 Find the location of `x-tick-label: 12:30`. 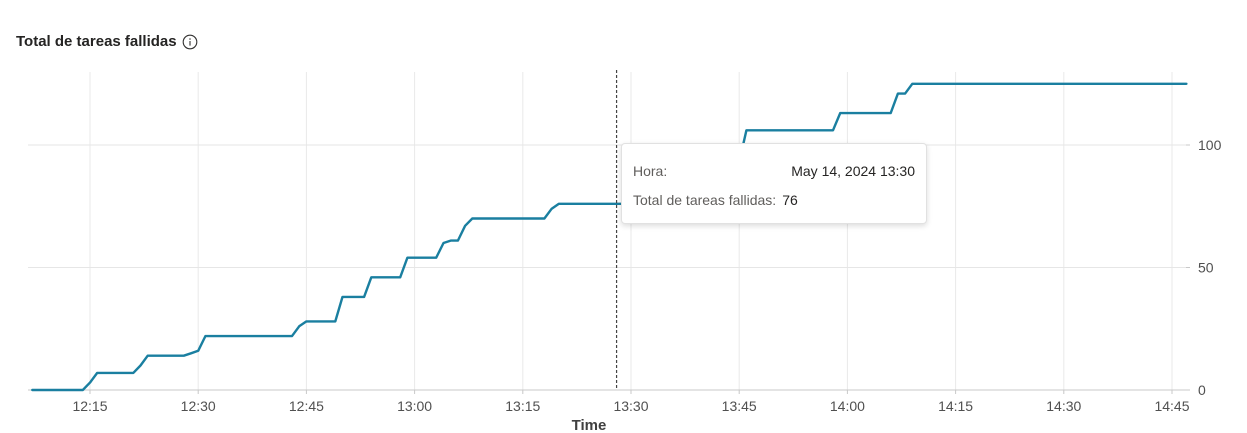

x-tick-label: 12:30 is located at coordinates (198, 406).